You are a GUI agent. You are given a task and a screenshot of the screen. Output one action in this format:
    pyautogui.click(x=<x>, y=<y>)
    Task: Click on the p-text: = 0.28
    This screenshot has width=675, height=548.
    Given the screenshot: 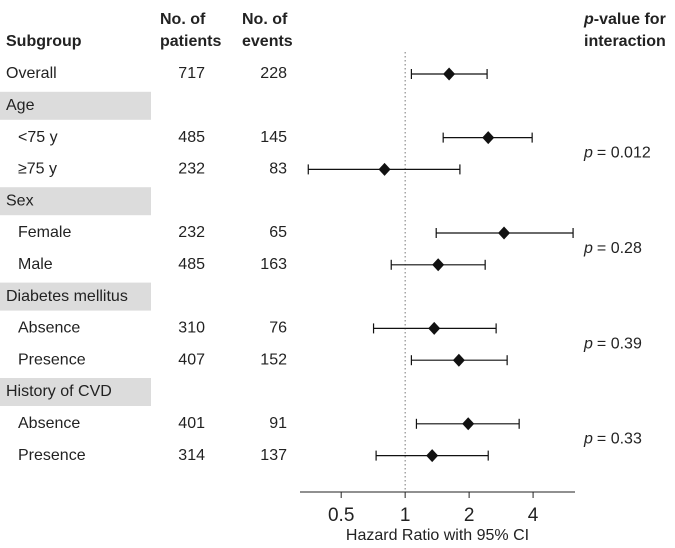 What is the action you would take?
    pyautogui.click(x=619, y=248)
    